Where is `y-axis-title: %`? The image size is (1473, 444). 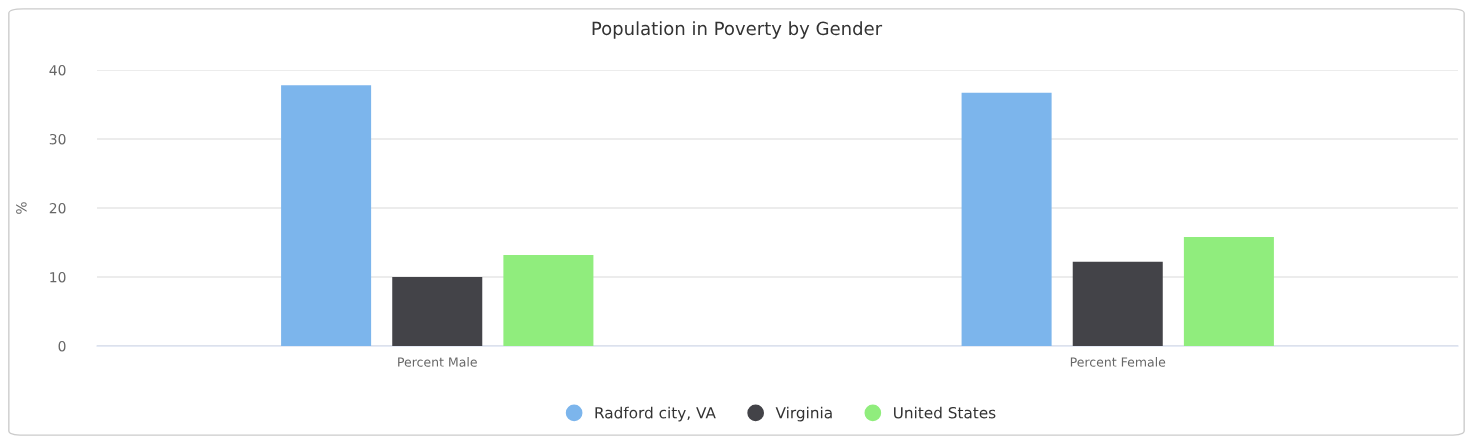 y-axis-title: % is located at coordinates (21, 208).